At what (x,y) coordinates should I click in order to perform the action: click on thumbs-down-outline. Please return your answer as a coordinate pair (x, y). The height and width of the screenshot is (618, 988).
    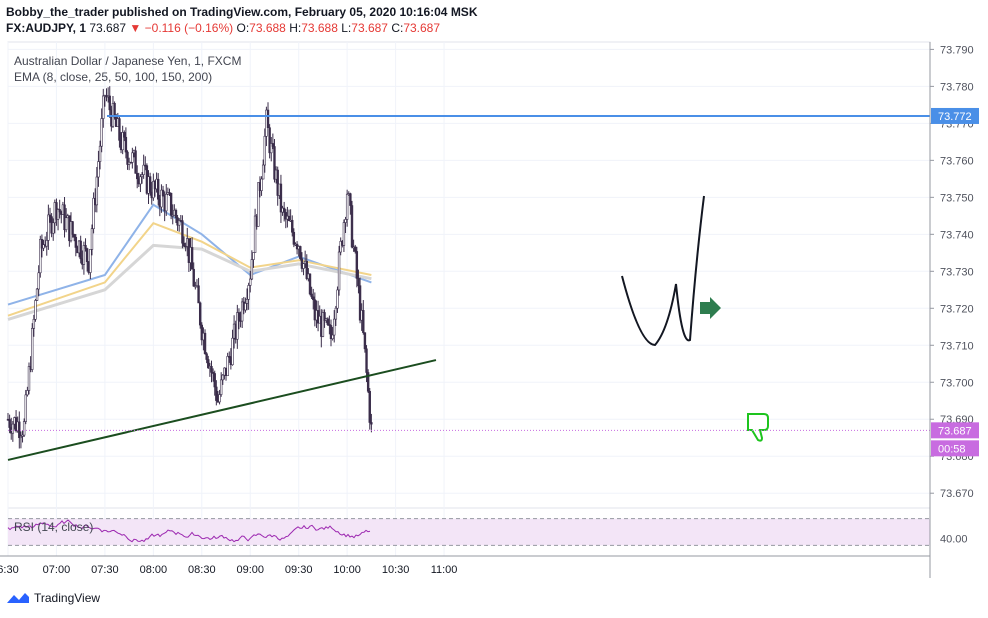
    Looking at the image, I should click on (758, 427).